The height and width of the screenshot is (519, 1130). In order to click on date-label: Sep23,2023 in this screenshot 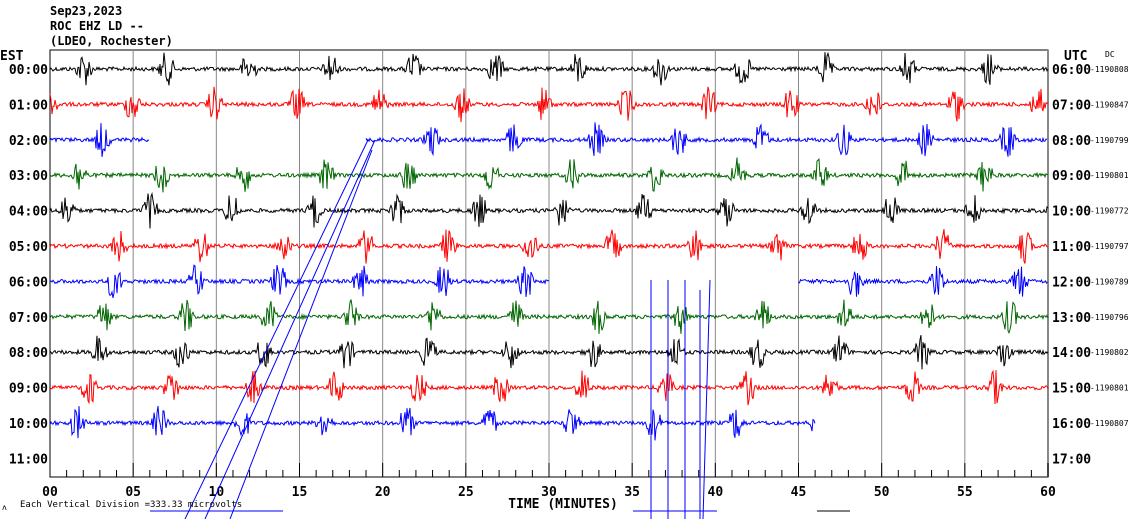, I will do `click(86, 11)`.